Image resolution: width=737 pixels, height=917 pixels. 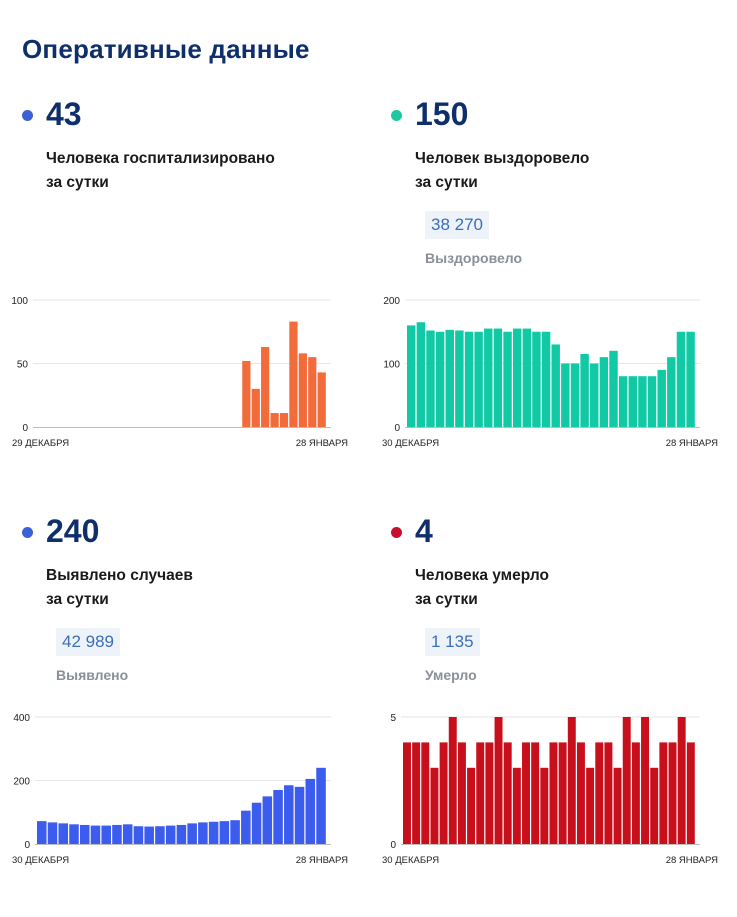 I want to click on deaths-total-label: Умерло, so click(x=451, y=675).